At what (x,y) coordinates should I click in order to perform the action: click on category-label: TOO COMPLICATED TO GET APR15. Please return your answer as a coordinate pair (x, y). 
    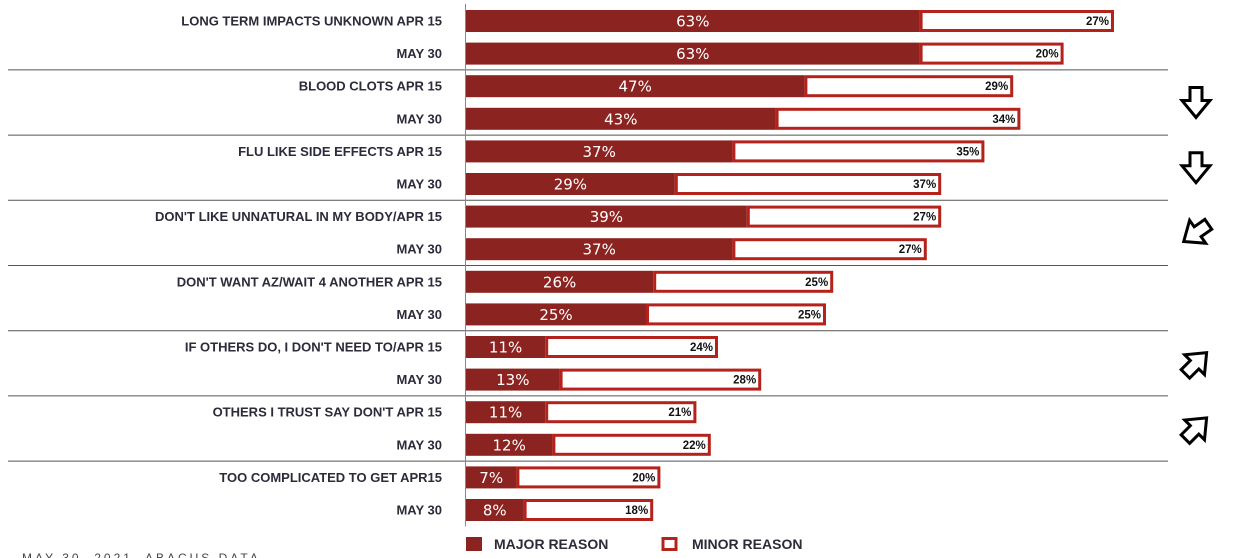
    Looking at the image, I should click on (330, 477).